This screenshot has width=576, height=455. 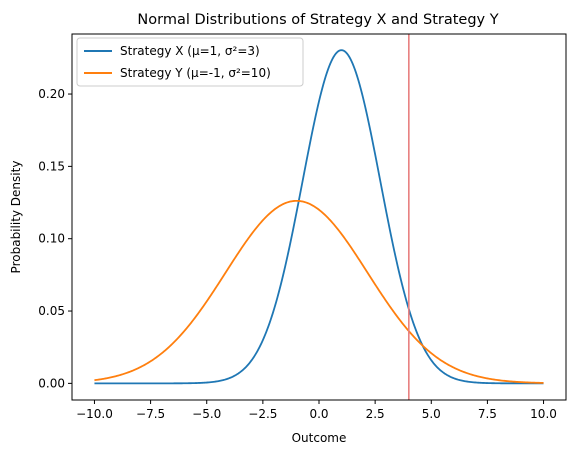 What do you see at coordinates (190, 51) in the screenshot?
I see `legend-label-strategy-x: Strategy X (μ=1, σ²=3)` at bounding box center [190, 51].